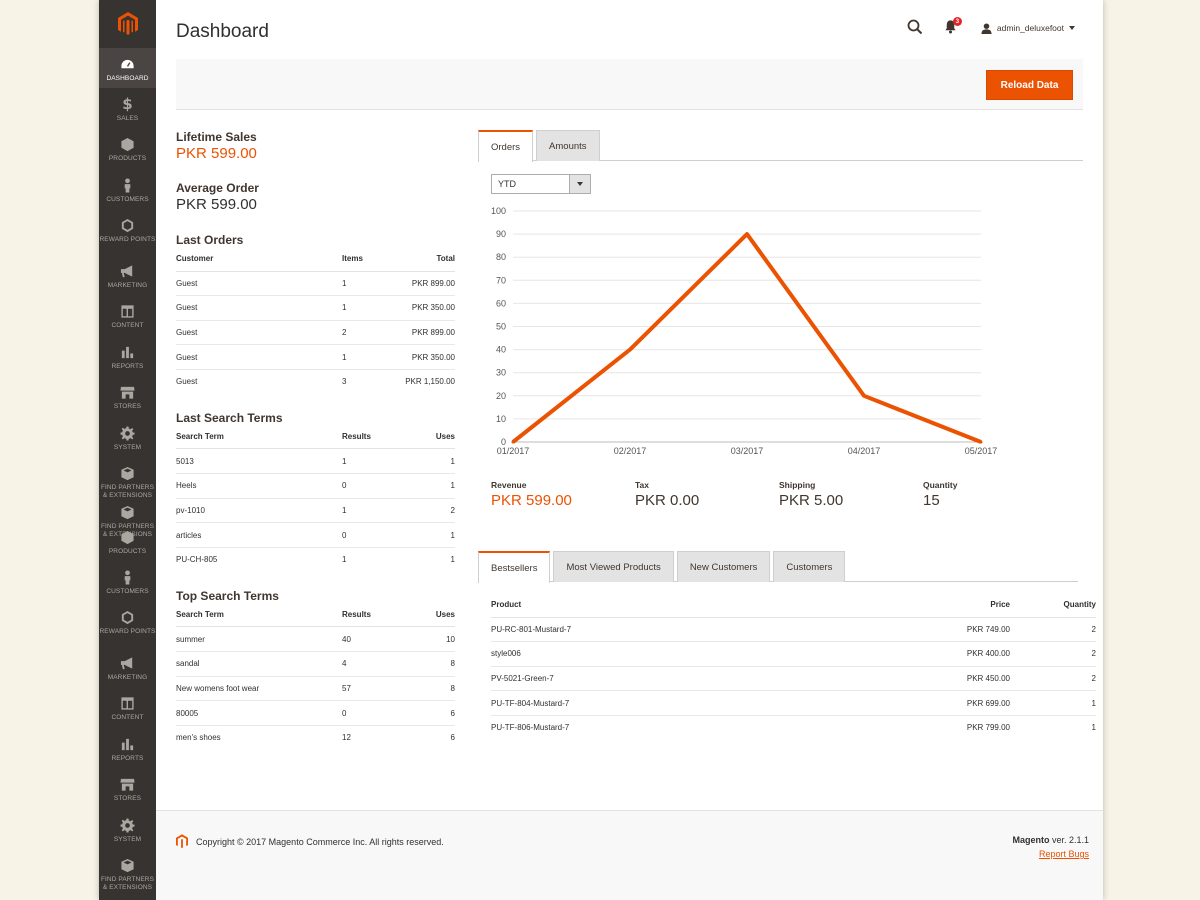  I want to click on table-row: PU-CH-805 1 1, so click(315, 559).